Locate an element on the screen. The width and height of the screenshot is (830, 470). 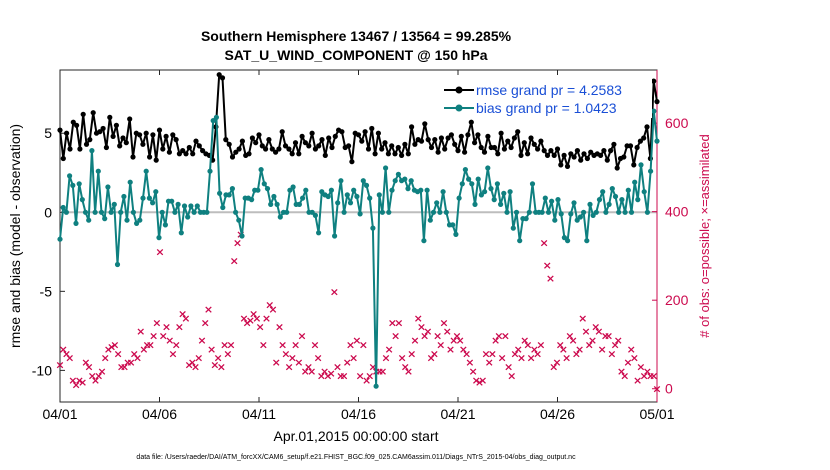
x-tick-label: 04/26 is located at coordinates (557, 414).